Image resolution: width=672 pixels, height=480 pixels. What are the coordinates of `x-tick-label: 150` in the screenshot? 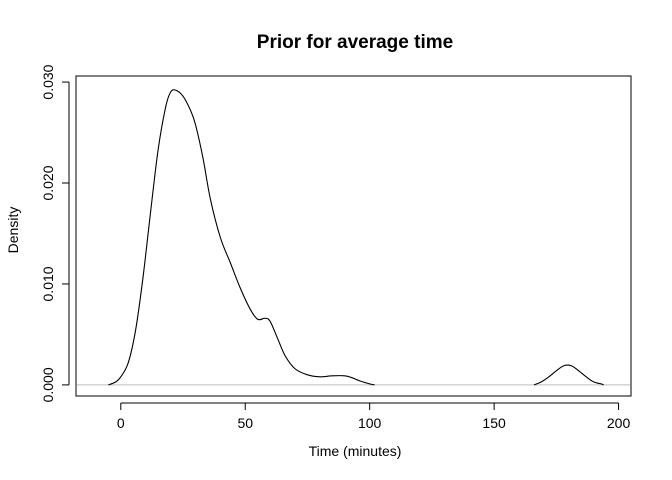 It's located at (494, 423).